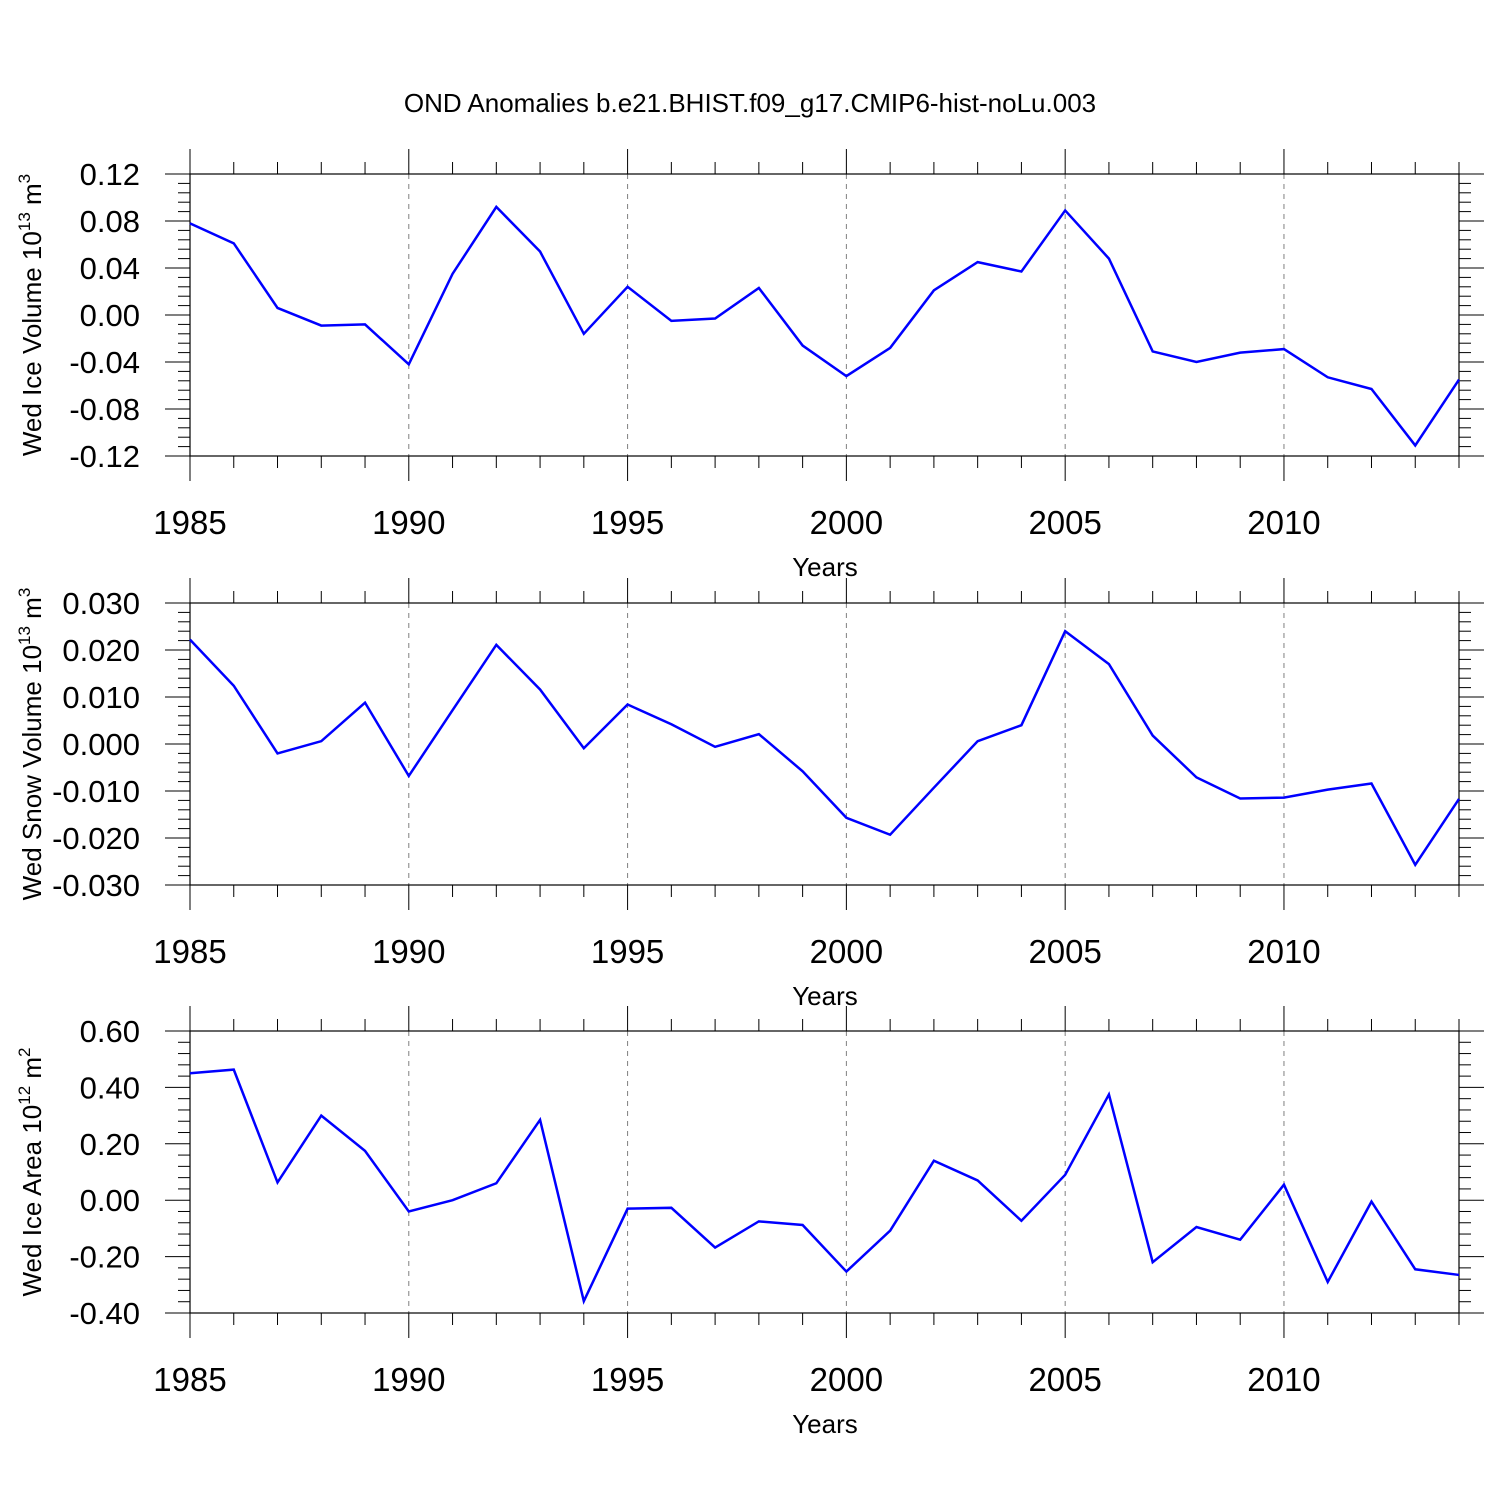 Image resolution: width=1500 pixels, height=1500 pixels. Describe the element at coordinates (96, 885) in the screenshot. I see `y-tick-label: -0.030` at that location.